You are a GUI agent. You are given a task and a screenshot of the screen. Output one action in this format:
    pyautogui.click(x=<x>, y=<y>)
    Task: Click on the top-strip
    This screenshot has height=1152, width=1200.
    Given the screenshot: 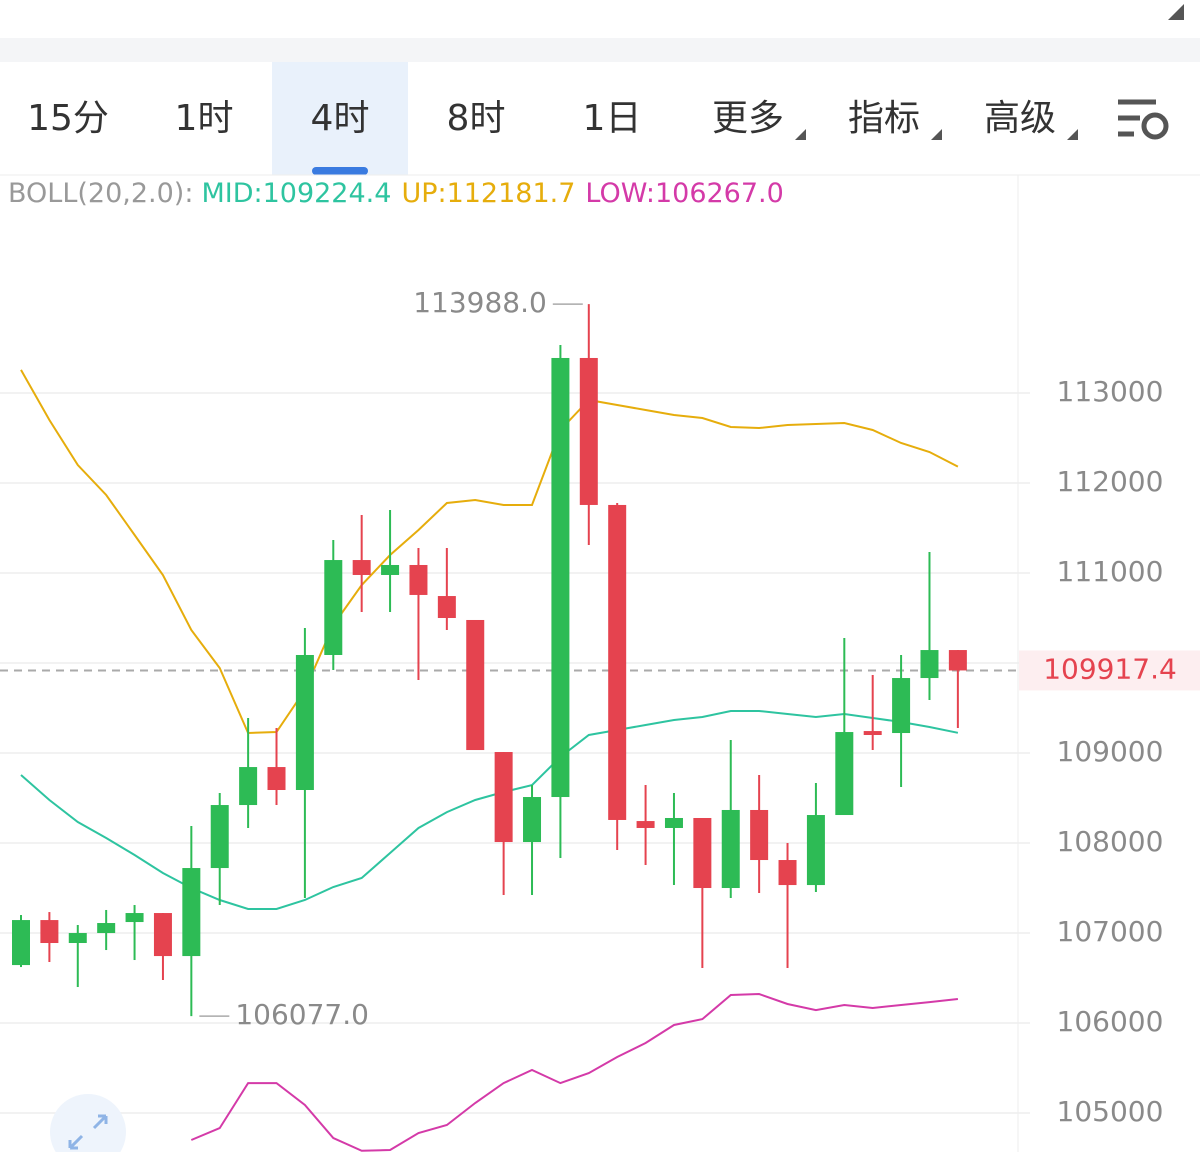 What is the action you would take?
    pyautogui.click(x=600, y=50)
    